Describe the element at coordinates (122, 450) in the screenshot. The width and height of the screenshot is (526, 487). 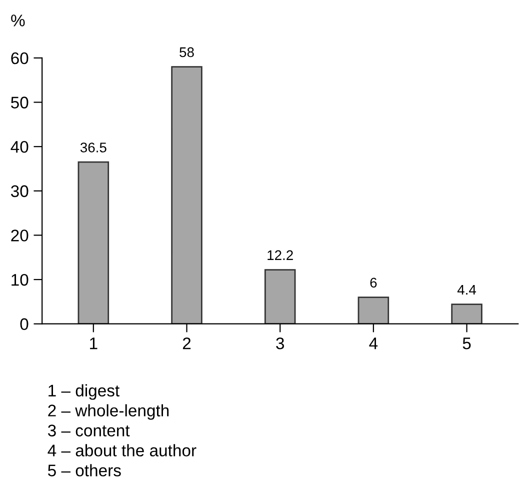
I see `text: 4 – about the author` at that location.